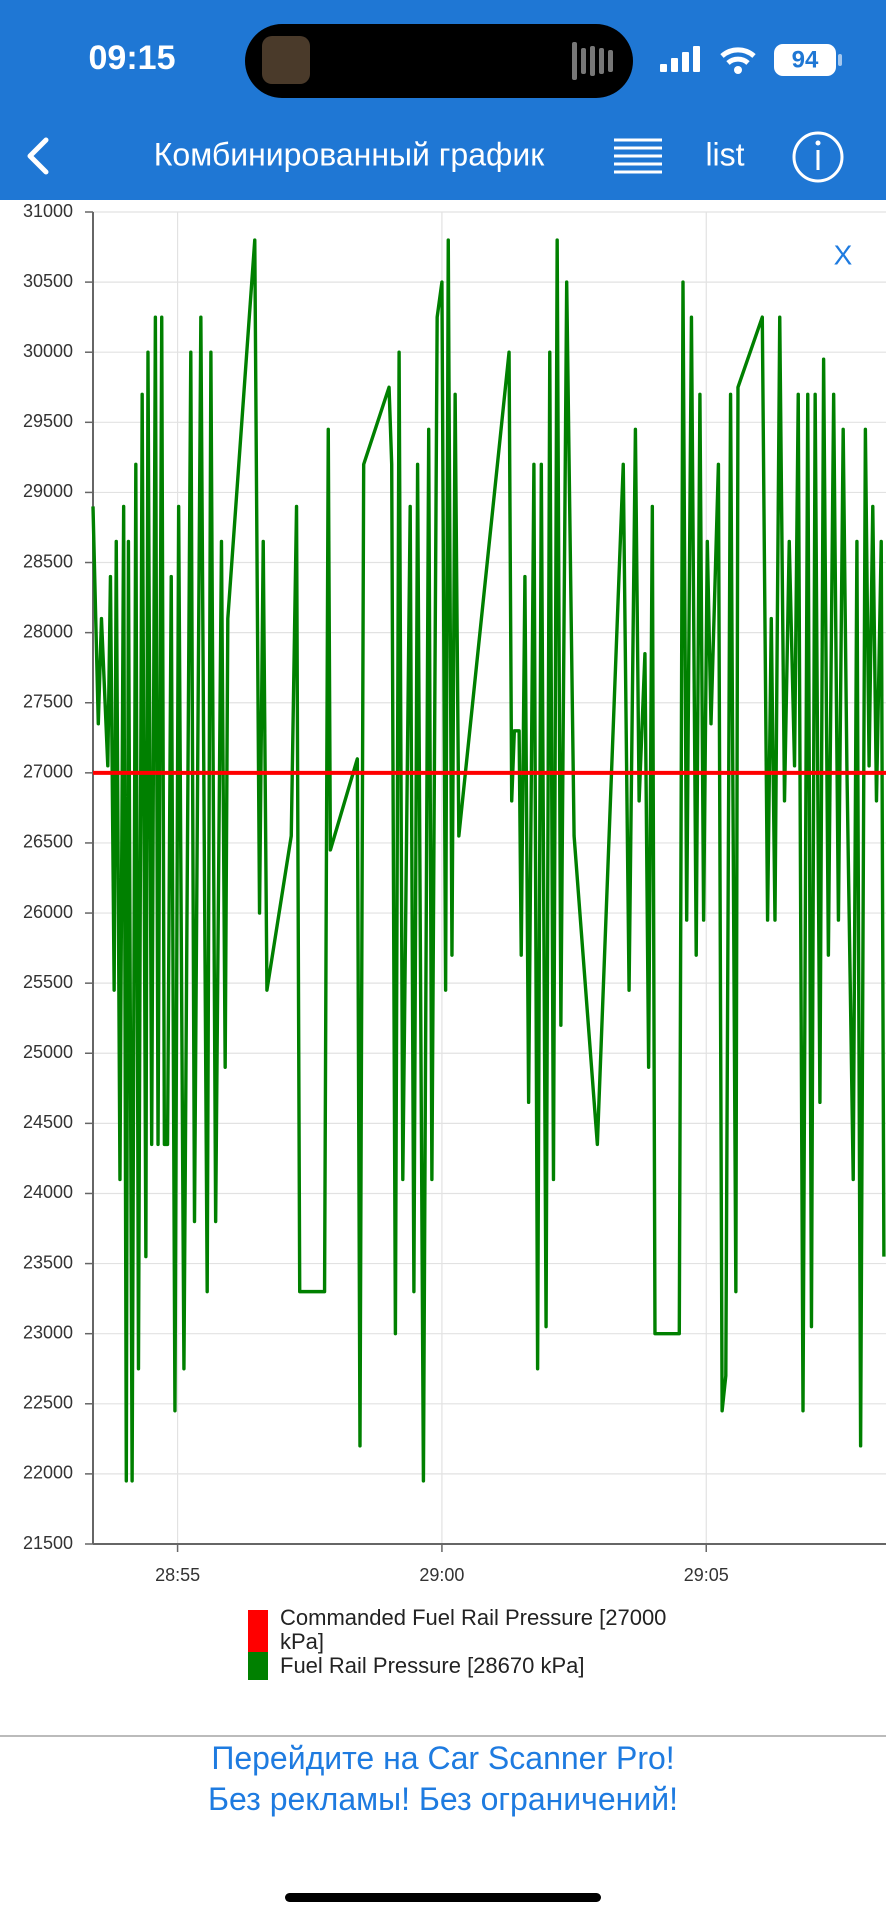 The image size is (886, 1920). I want to click on close-chart: X, so click(843, 254).